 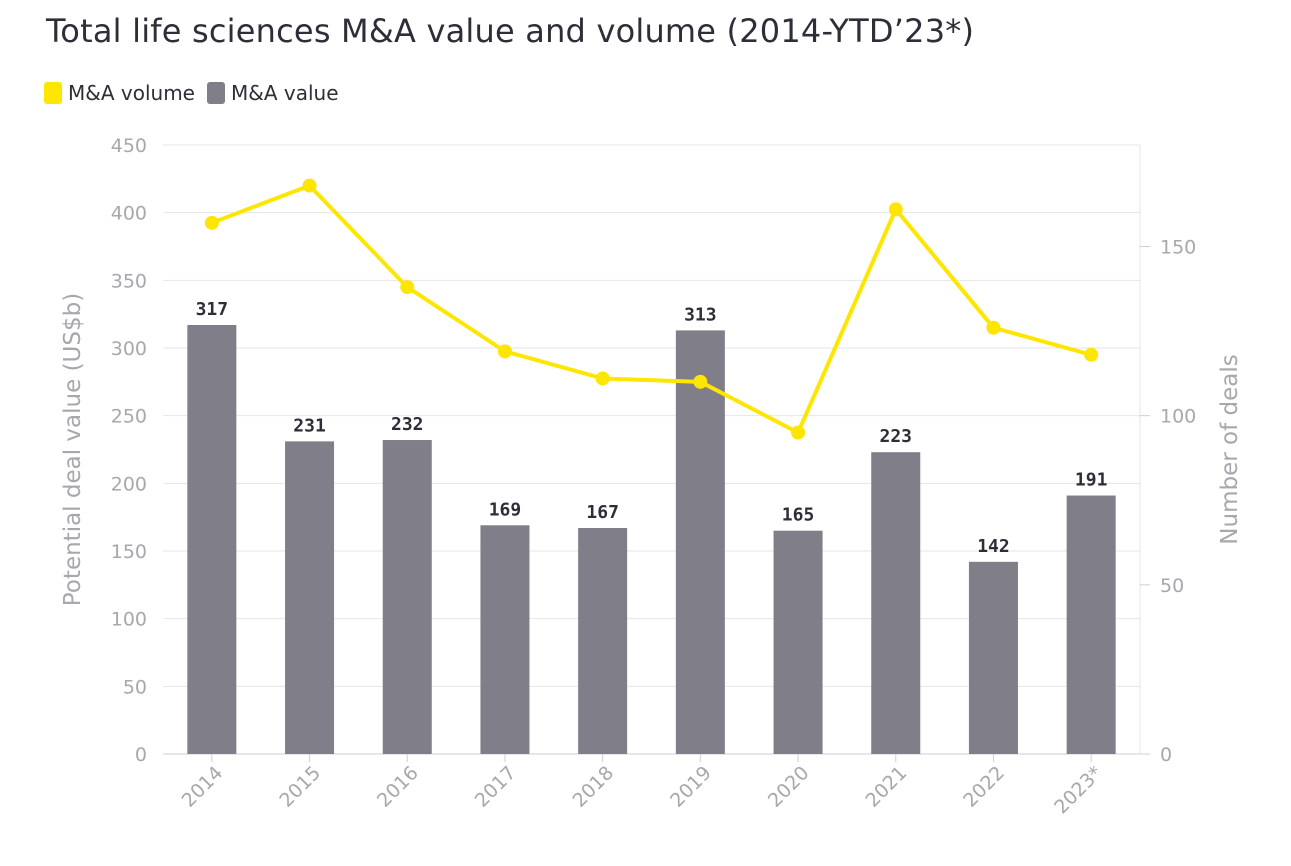 I want to click on bar-2023*, so click(x=1091, y=624).